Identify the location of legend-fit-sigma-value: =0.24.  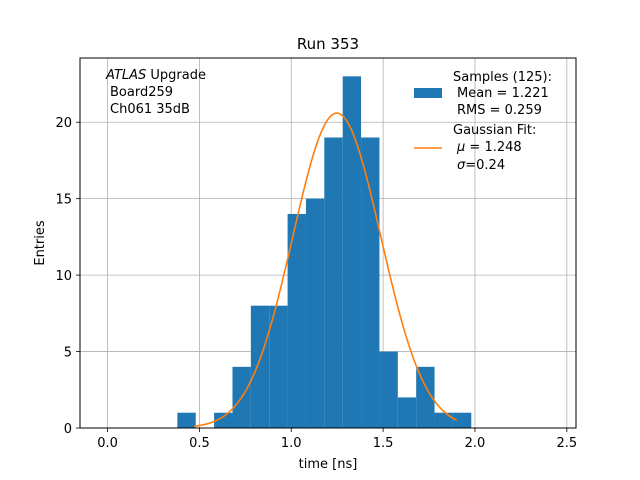
(485, 165).